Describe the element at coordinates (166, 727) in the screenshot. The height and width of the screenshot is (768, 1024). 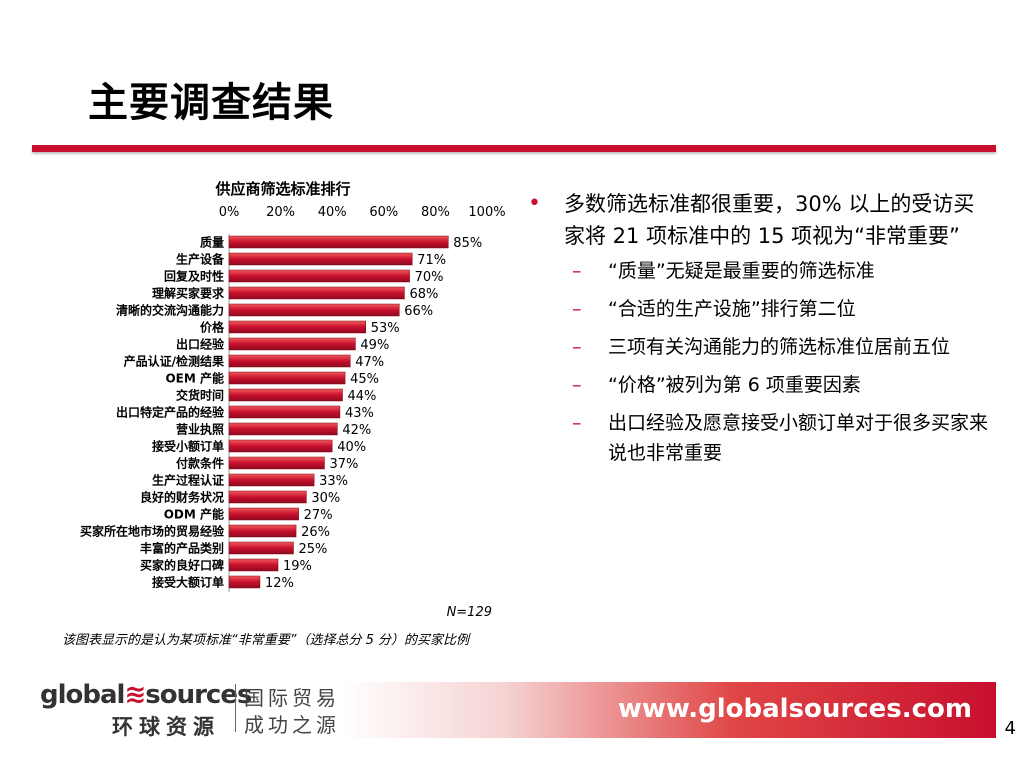
I see `logo-chinese: 环球资源` at that location.